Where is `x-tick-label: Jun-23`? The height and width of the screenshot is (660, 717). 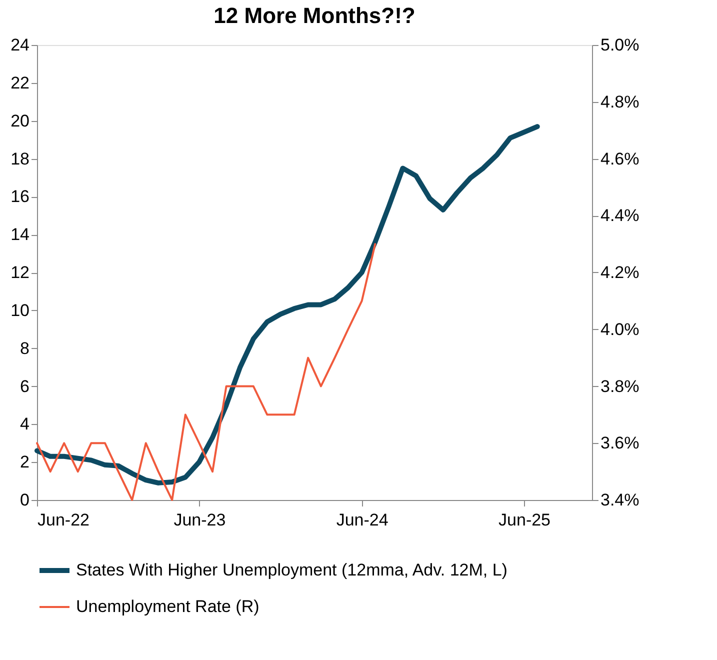 x-tick-label: Jun-23 is located at coordinates (200, 520).